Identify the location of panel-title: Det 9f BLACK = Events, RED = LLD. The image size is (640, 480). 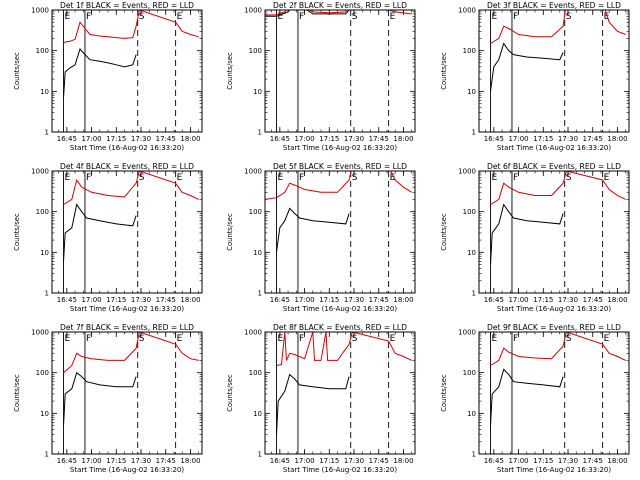
(554, 327).